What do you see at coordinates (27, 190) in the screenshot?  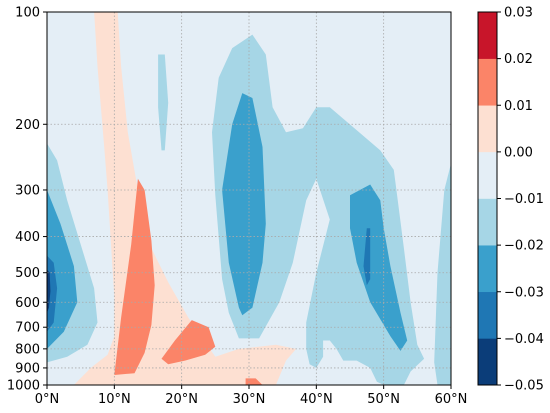 I see `y-tick-label: 300` at bounding box center [27, 190].